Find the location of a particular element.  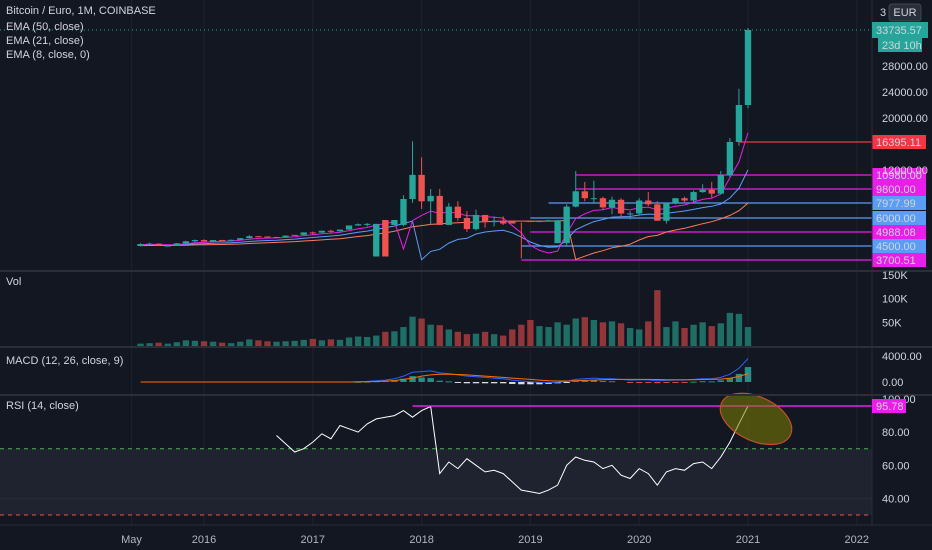

macd-label: MACD (12, 26, close, 9) is located at coordinates (64, 361).